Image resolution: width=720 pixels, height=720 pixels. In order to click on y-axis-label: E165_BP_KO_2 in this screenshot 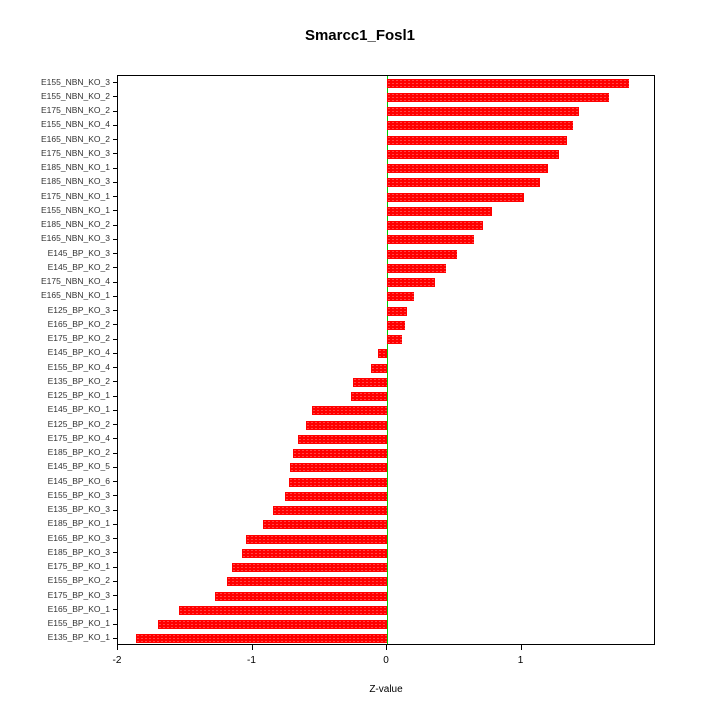, I will do `click(78, 323)`.